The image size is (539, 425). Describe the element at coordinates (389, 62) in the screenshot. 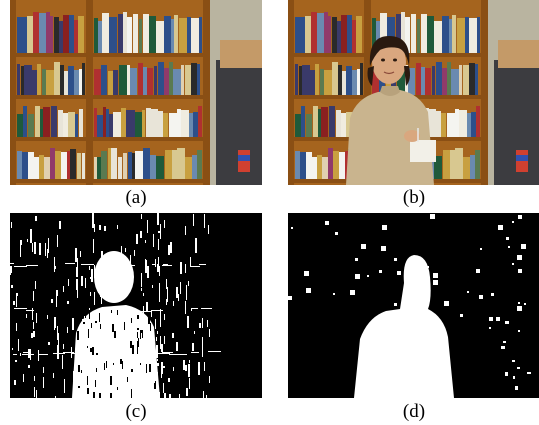

I see `face` at that location.